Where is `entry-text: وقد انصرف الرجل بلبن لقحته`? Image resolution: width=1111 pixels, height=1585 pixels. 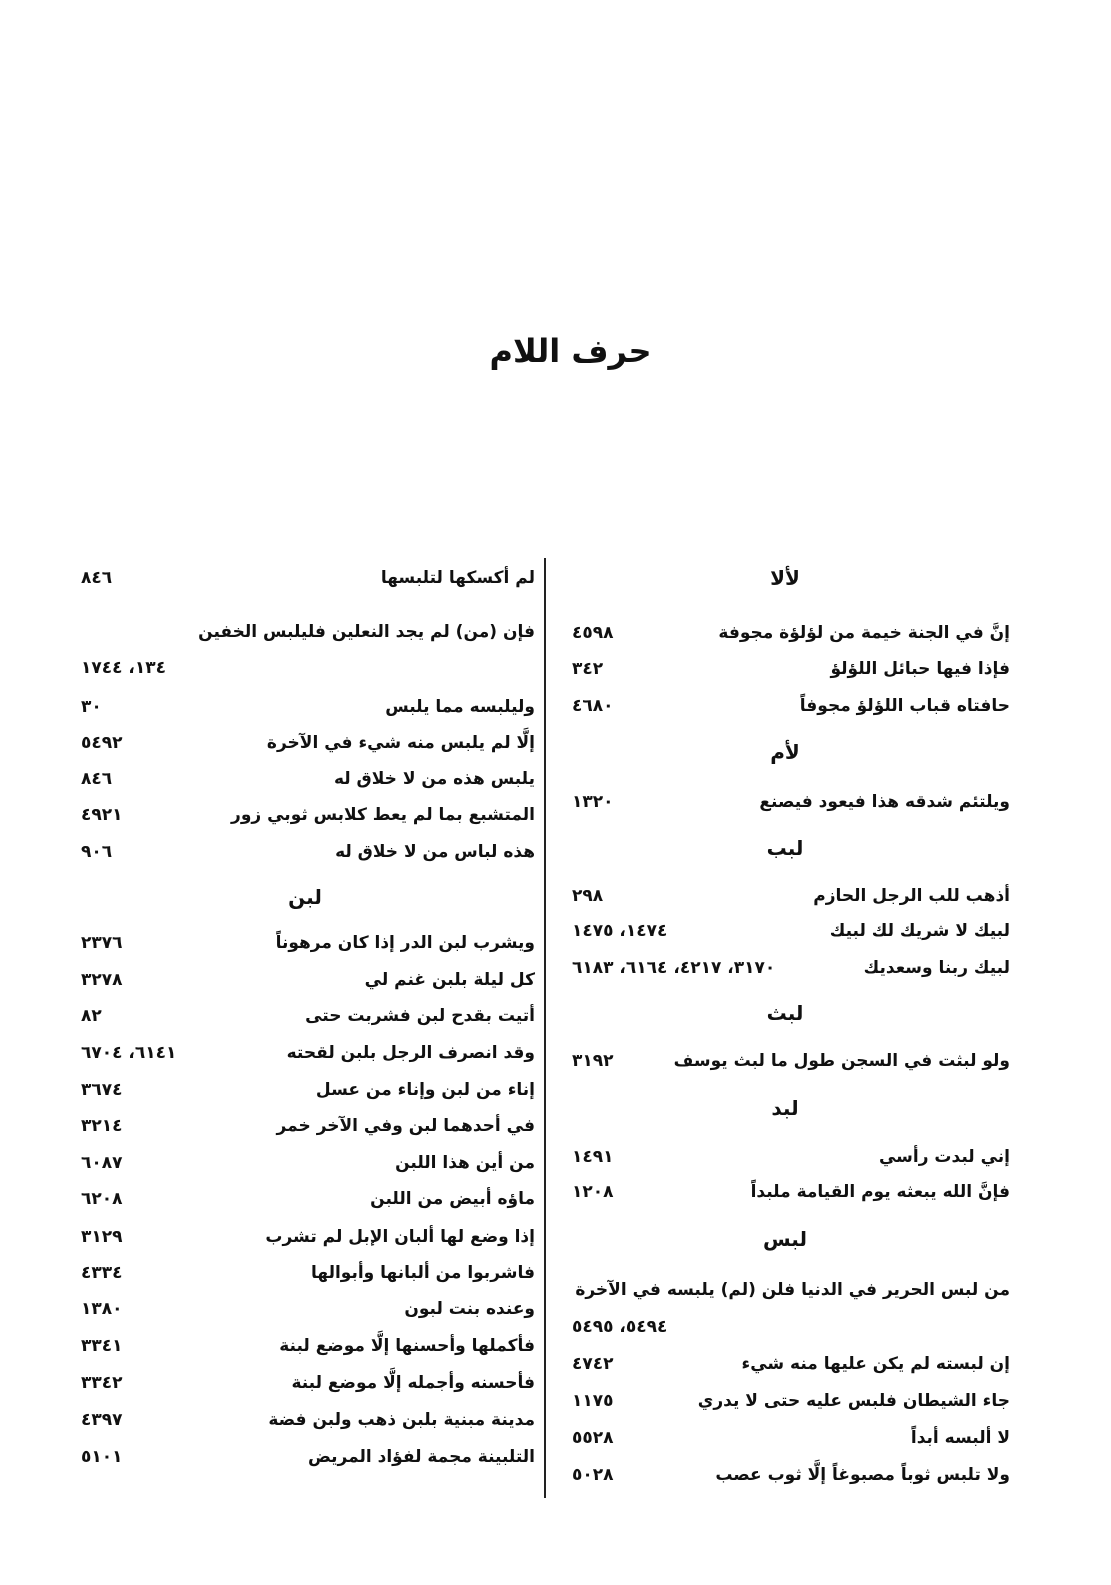 entry-text: وقد انصرف الرجل بلبن لقحته is located at coordinates (410, 1053).